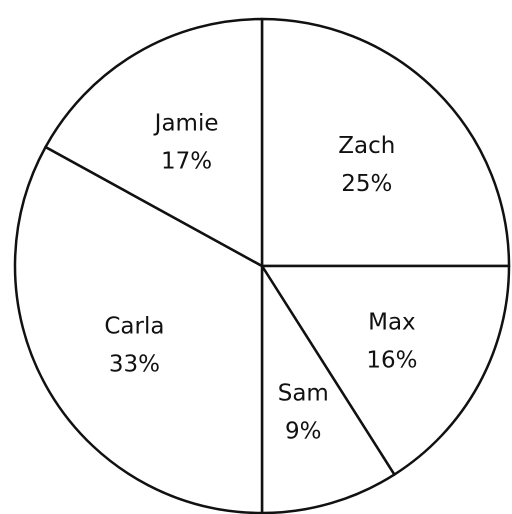 This screenshot has height=514, width=512. What do you see at coordinates (134, 326) in the screenshot?
I see `slice-label-carla: Carla` at bounding box center [134, 326].